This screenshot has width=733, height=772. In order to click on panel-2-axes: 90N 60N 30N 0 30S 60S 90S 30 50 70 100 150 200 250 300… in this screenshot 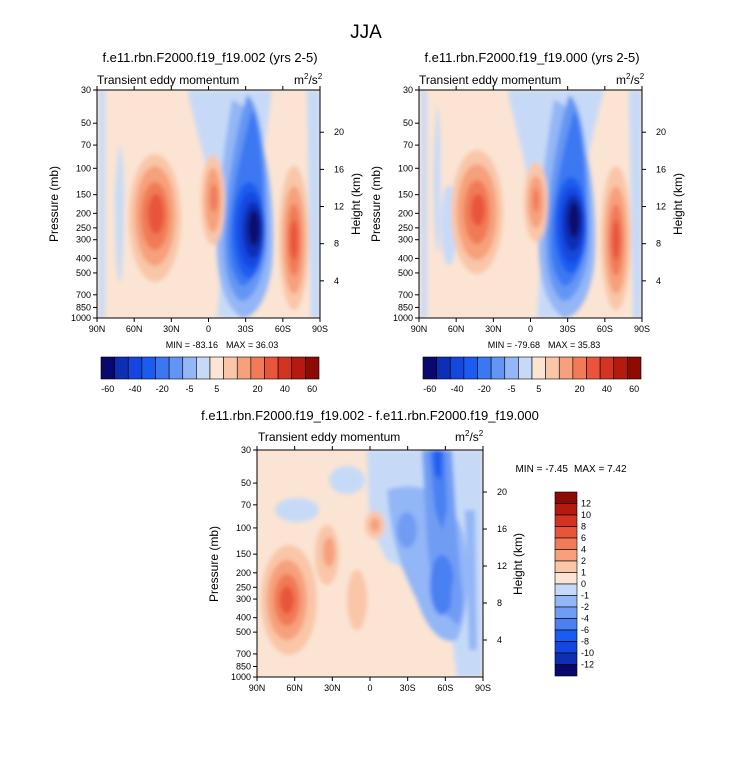, I will do `click(529, 209)`.